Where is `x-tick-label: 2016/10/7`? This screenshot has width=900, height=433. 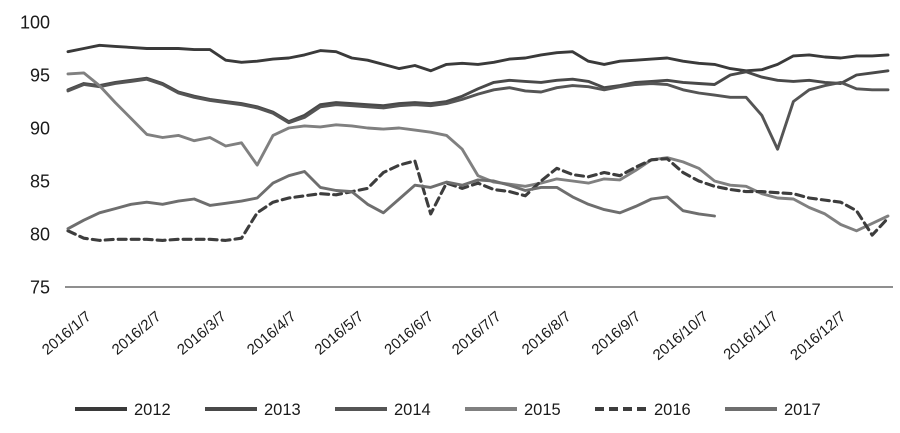
x-tick-label: 2016/10/7 is located at coordinates (681, 336).